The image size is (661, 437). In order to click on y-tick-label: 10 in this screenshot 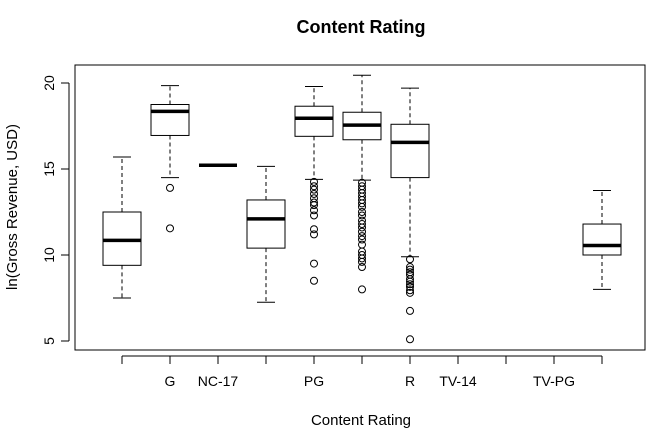, I will do `click(49, 255)`.